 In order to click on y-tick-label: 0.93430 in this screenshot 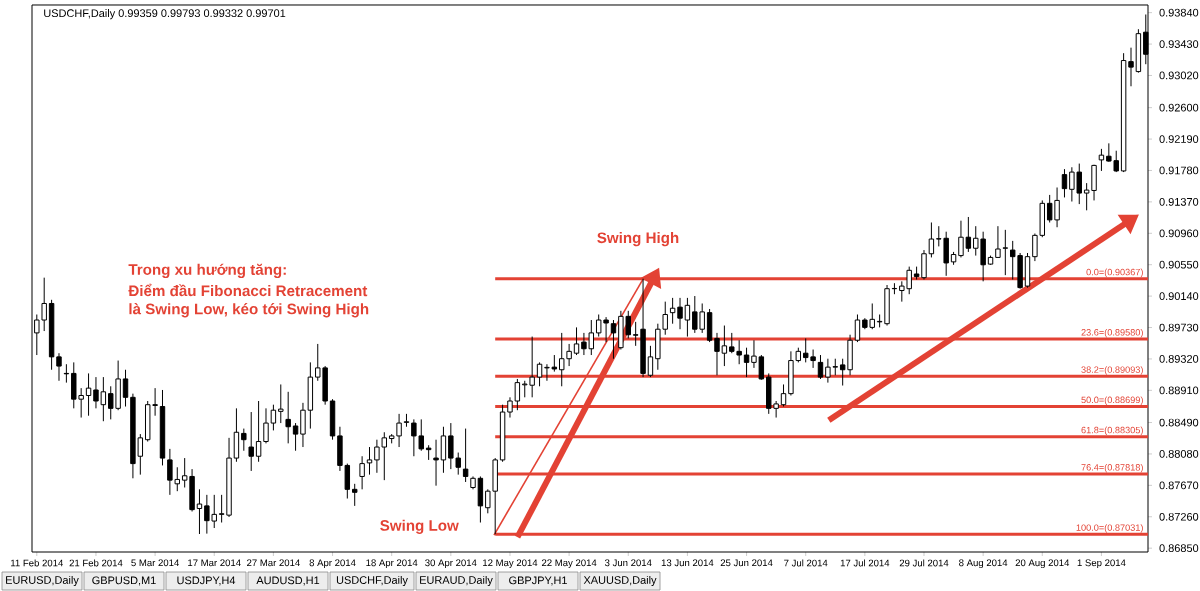, I will do `click(1179, 44)`.